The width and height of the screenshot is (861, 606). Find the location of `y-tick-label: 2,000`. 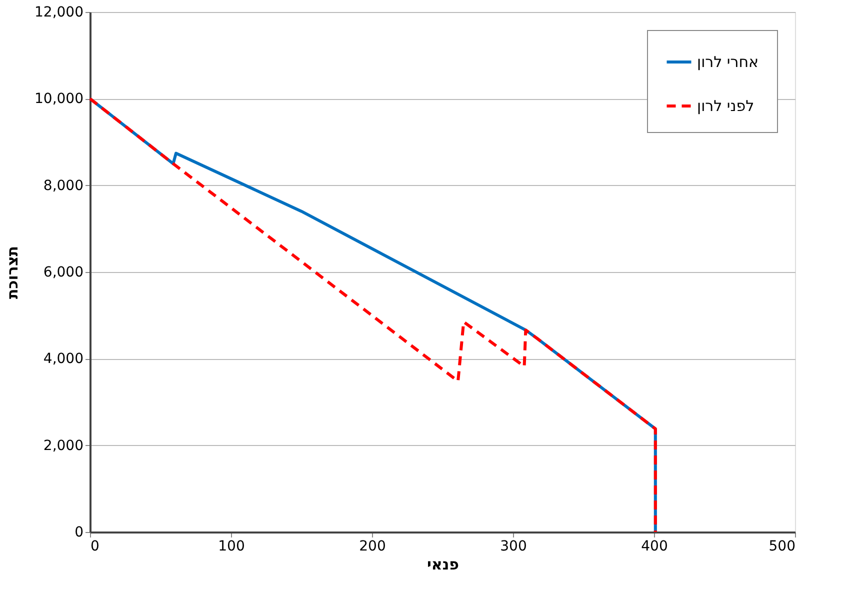

y-tick-label: 2,000 is located at coordinates (63, 446).